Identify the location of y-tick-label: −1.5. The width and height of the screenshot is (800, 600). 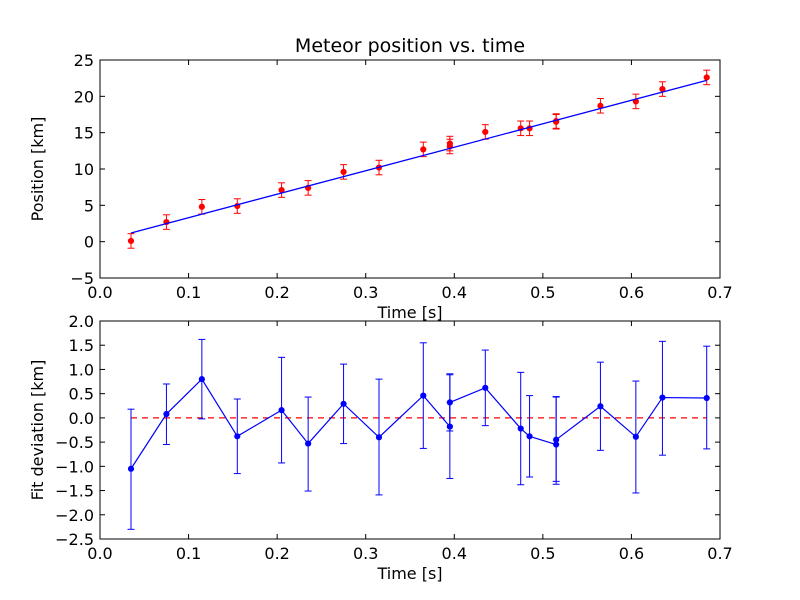
(74, 491).